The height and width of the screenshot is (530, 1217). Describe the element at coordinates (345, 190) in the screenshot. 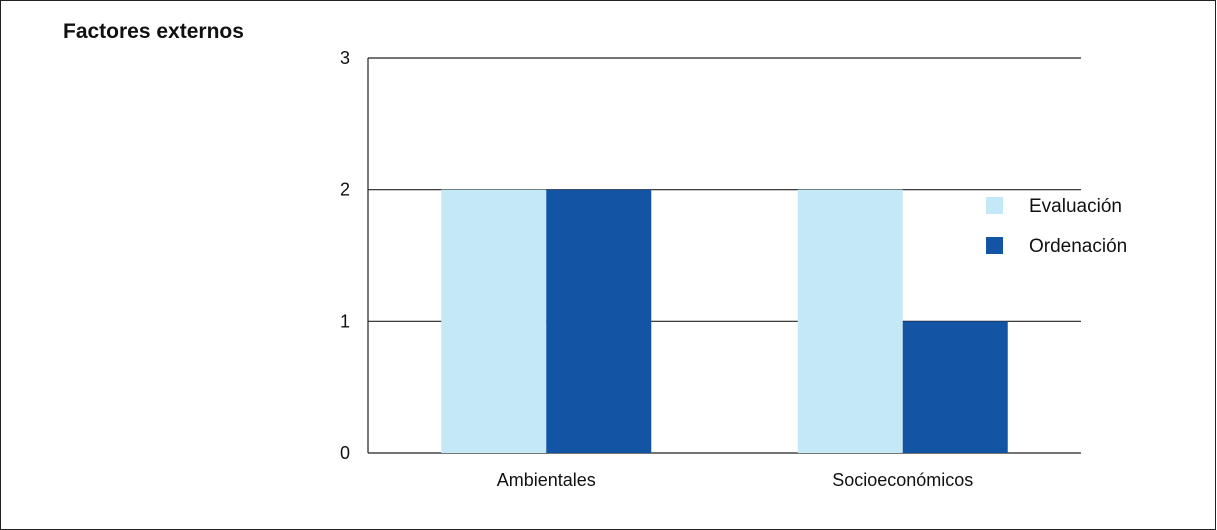

I see `y-tick-label: 2` at that location.